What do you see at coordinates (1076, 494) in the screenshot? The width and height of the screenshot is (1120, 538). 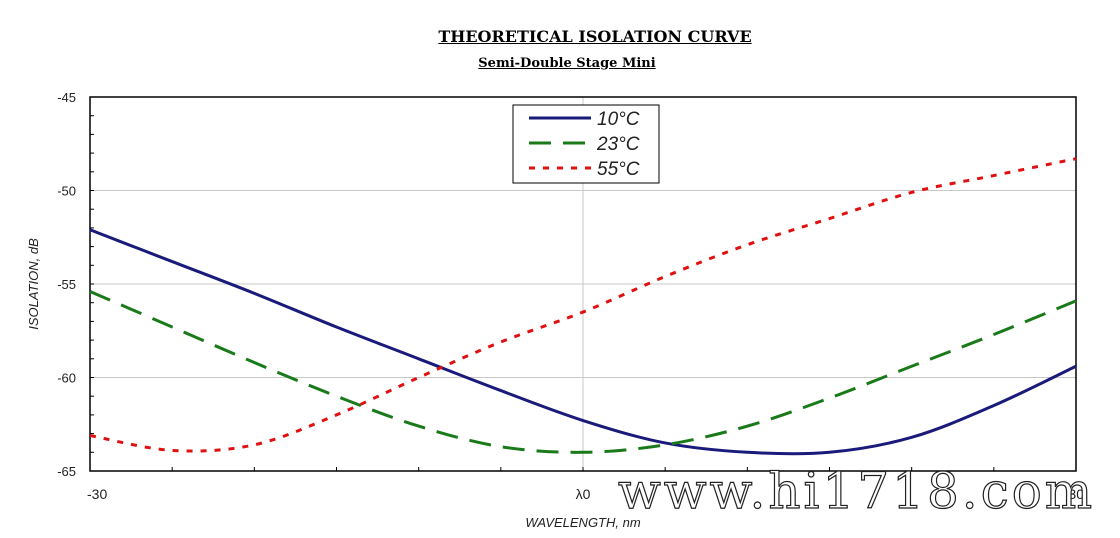 I see `x-tick-label: 30` at bounding box center [1076, 494].